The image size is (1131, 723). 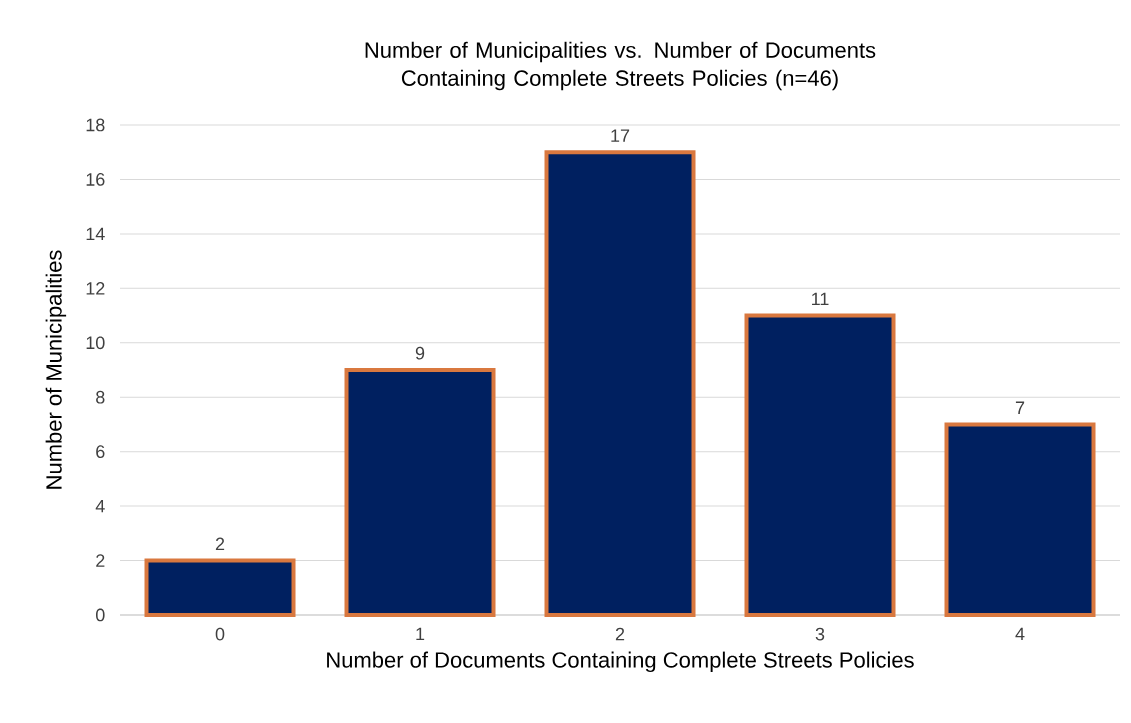 What do you see at coordinates (100, 615) in the screenshot?
I see `y-tick-label: 0` at bounding box center [100, 615].